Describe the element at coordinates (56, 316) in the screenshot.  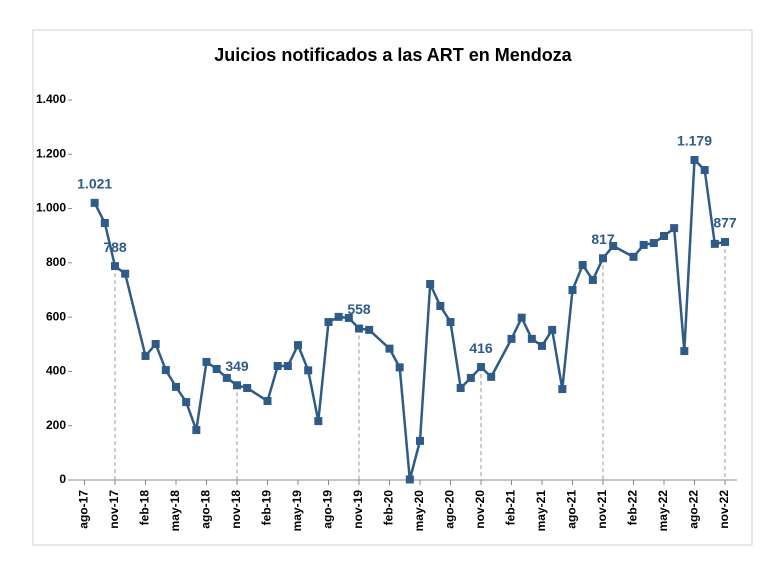
I see `y-tick-label: 600` at that location.